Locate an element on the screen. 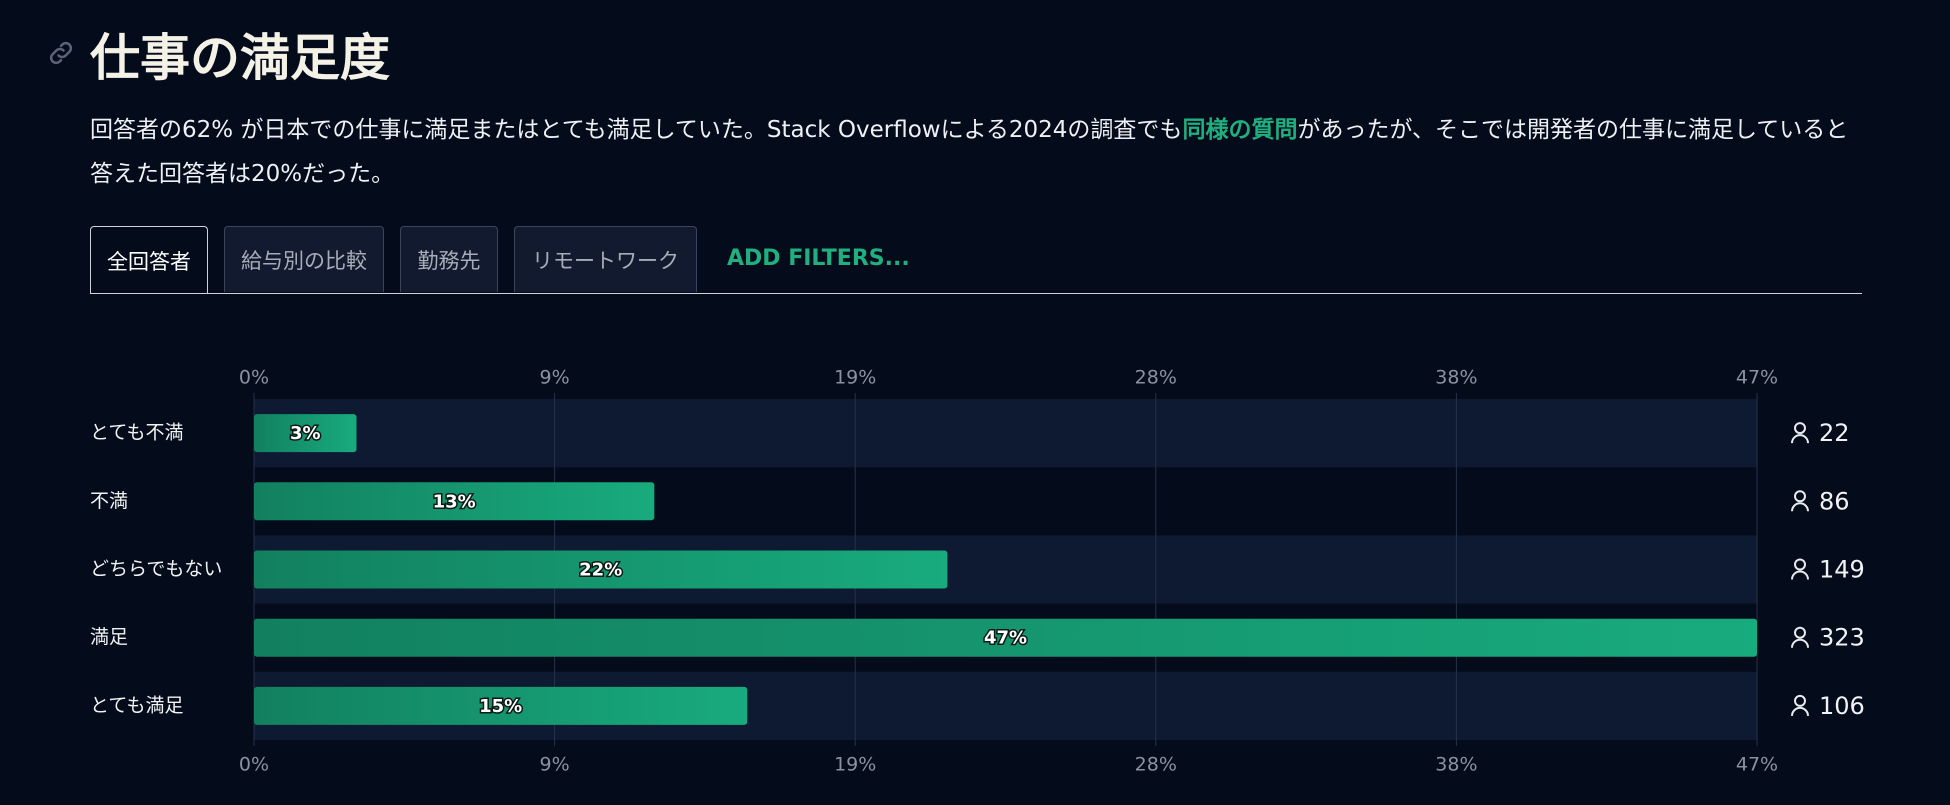  count-label: 86 is located at coordinates (1834, 501).